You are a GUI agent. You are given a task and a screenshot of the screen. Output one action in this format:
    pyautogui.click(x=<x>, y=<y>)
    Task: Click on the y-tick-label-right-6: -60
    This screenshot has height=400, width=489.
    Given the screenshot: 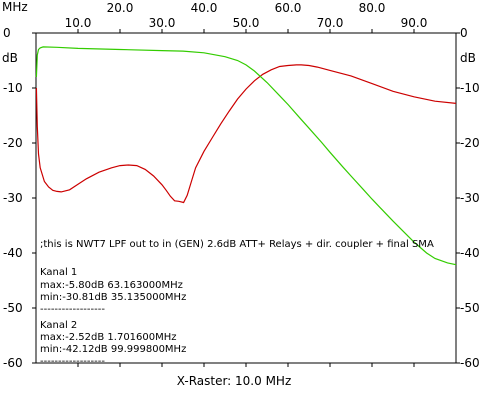 What is the action you would take?
    pyautogui.click(x=470, y=363)
    